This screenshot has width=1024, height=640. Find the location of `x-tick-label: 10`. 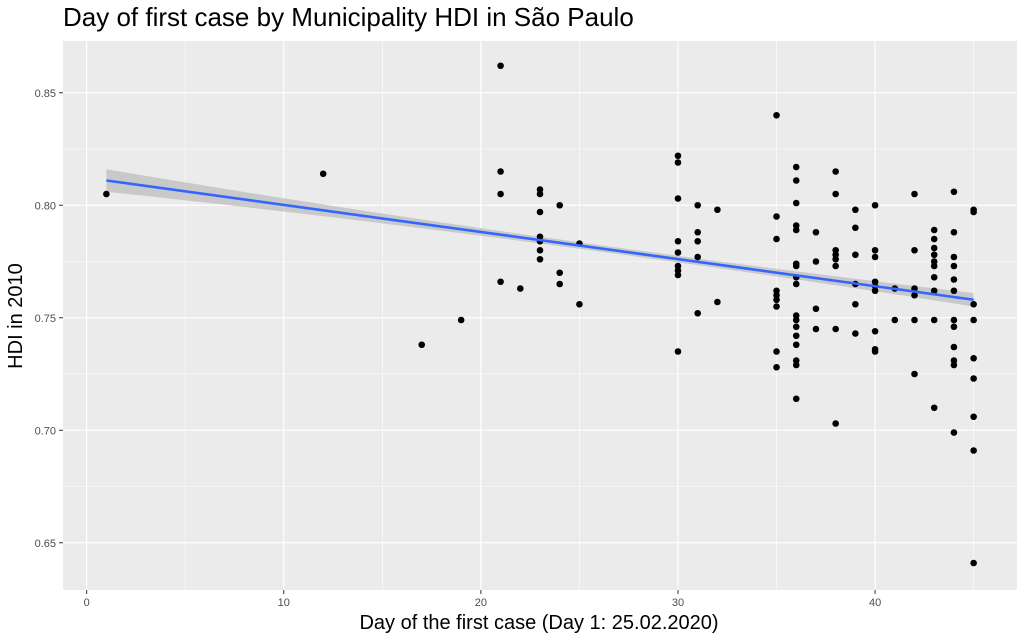

x-tick-label: 10 is located at coordinates (284, 603).